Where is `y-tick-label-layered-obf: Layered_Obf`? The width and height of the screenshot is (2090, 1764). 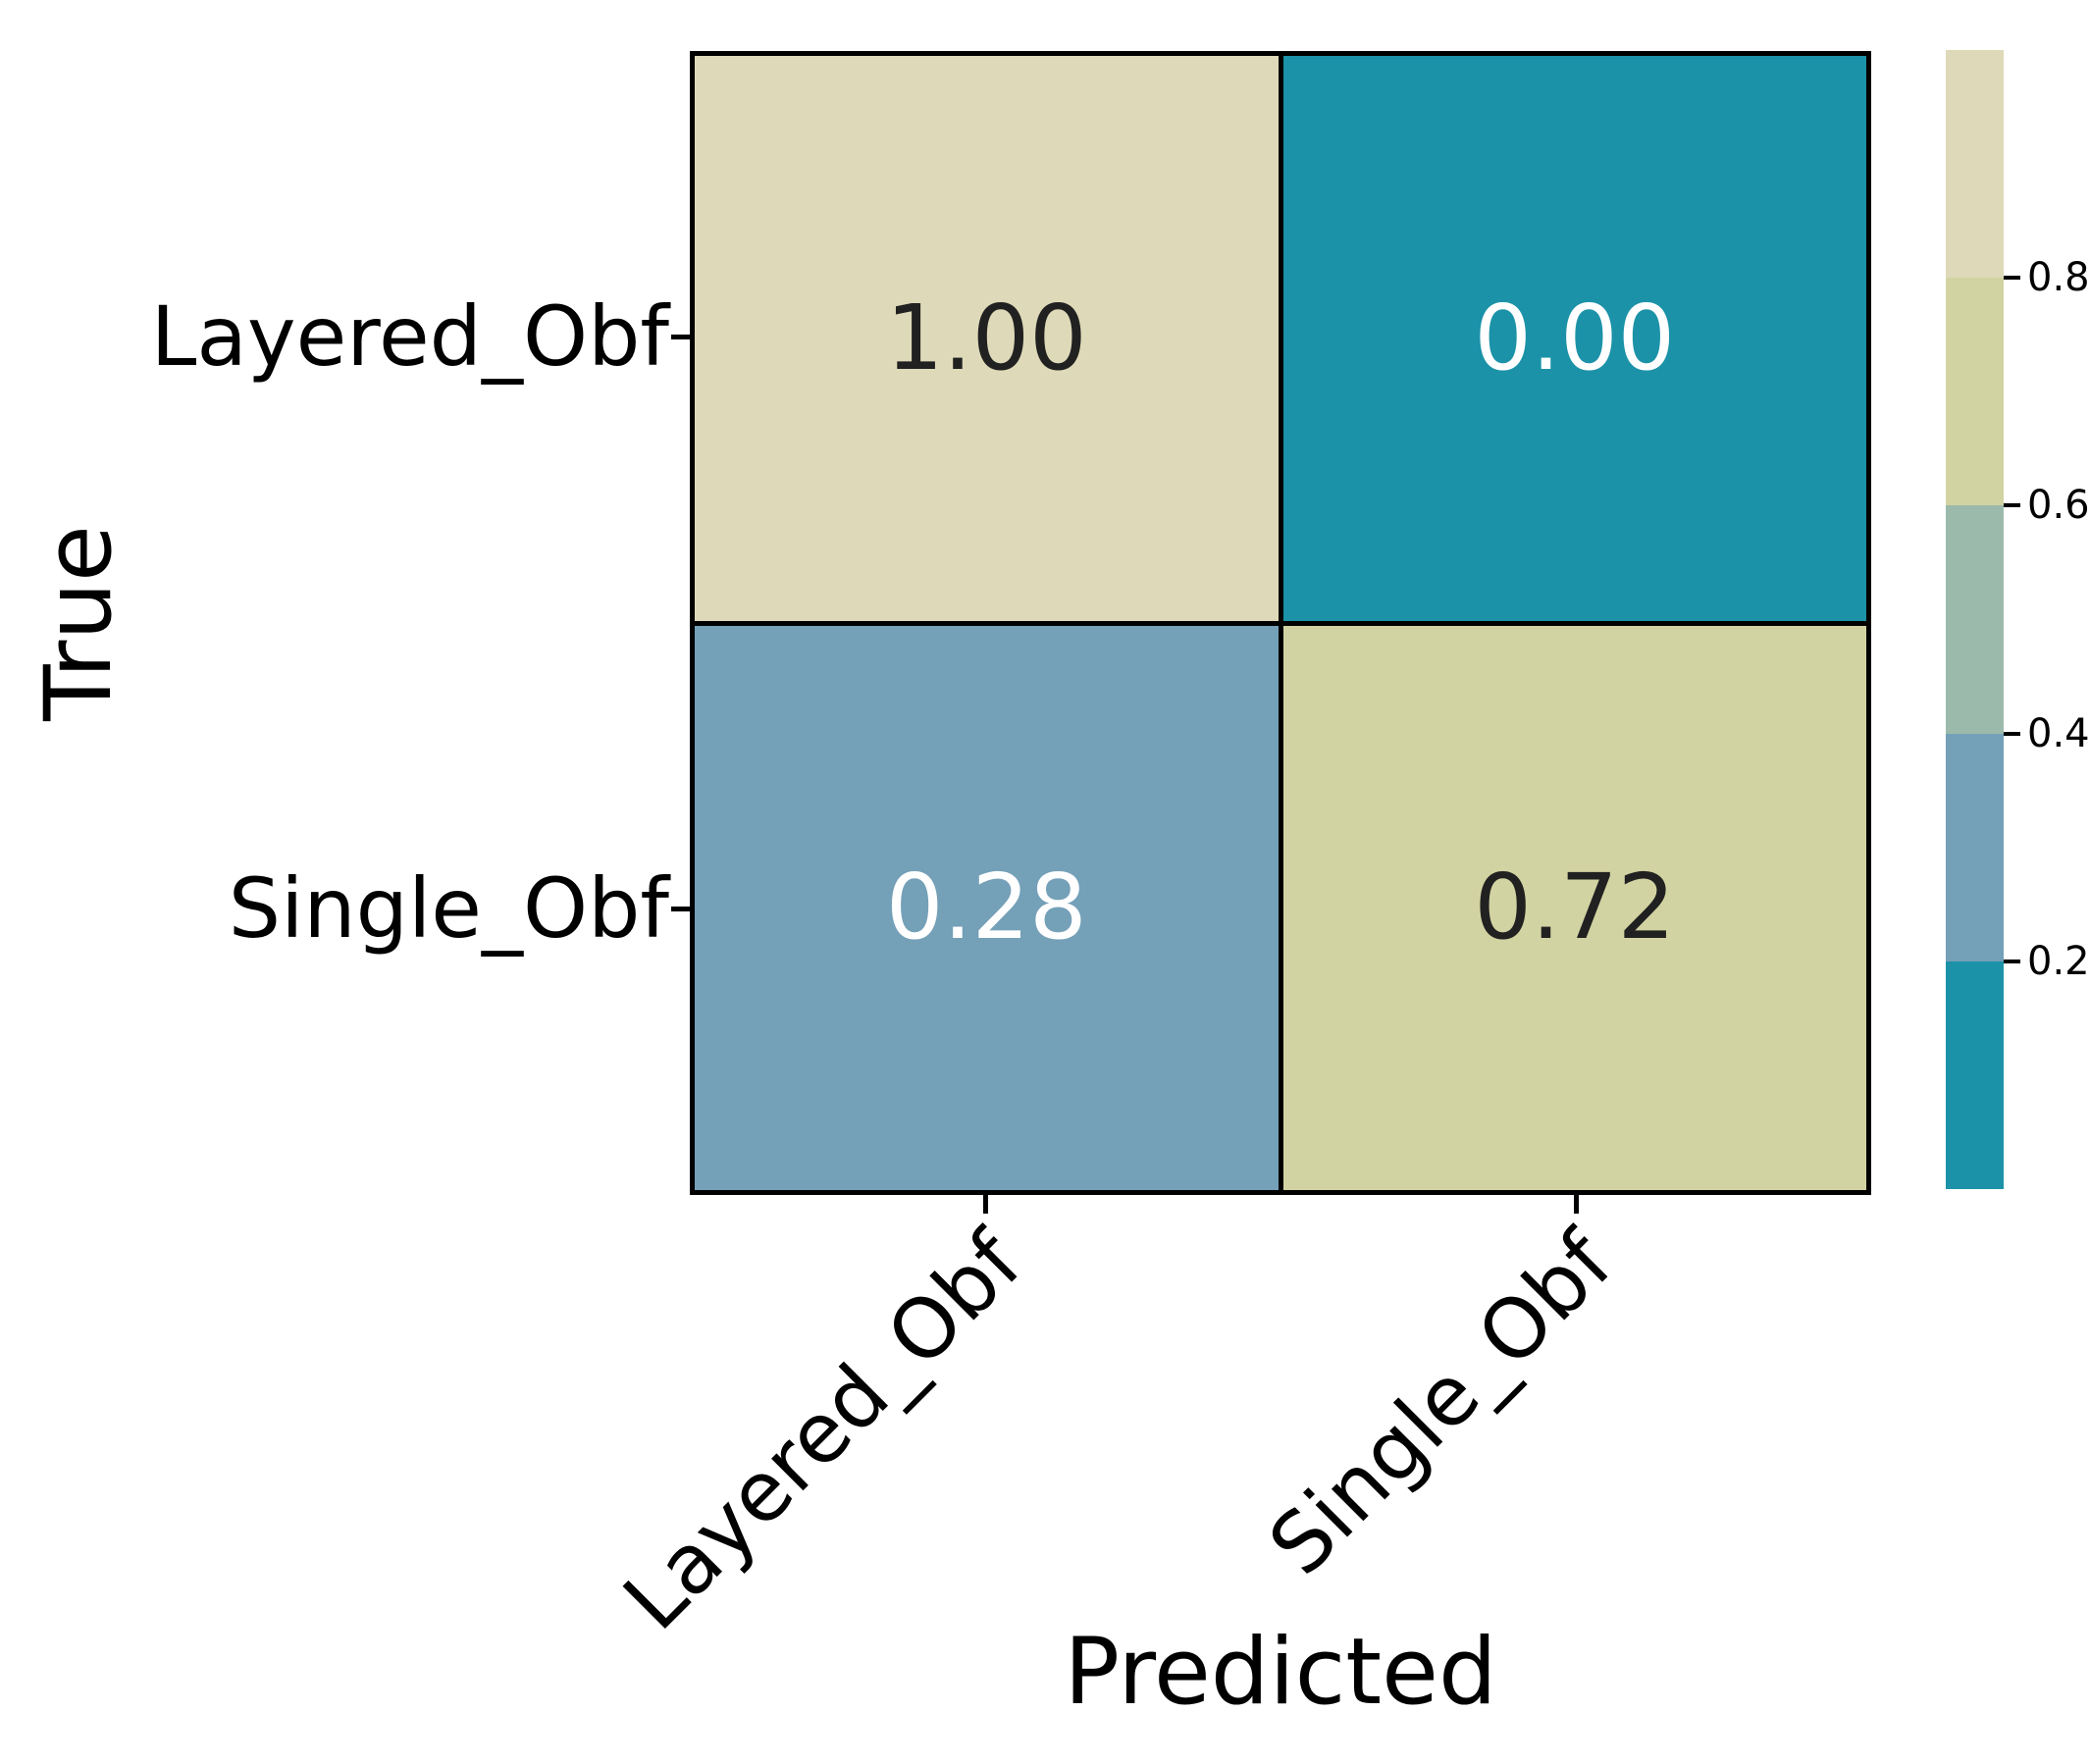 y-tick-label-layered-obf: Layered_Obf is located at coordinates (410, 336).